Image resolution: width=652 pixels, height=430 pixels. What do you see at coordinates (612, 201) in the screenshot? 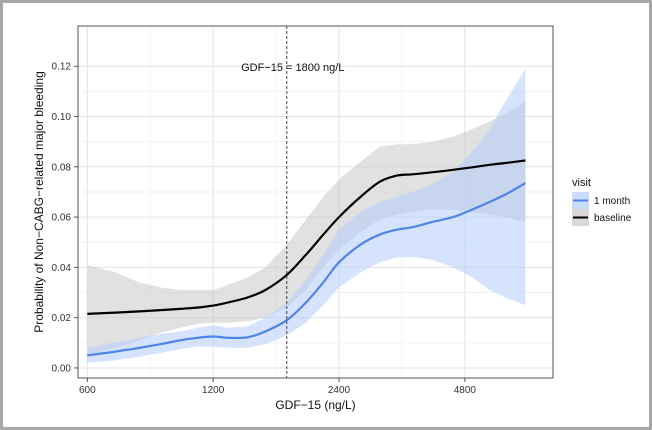
I see `legend-label-1-month: 1 month` at bounding box center [612, 201].